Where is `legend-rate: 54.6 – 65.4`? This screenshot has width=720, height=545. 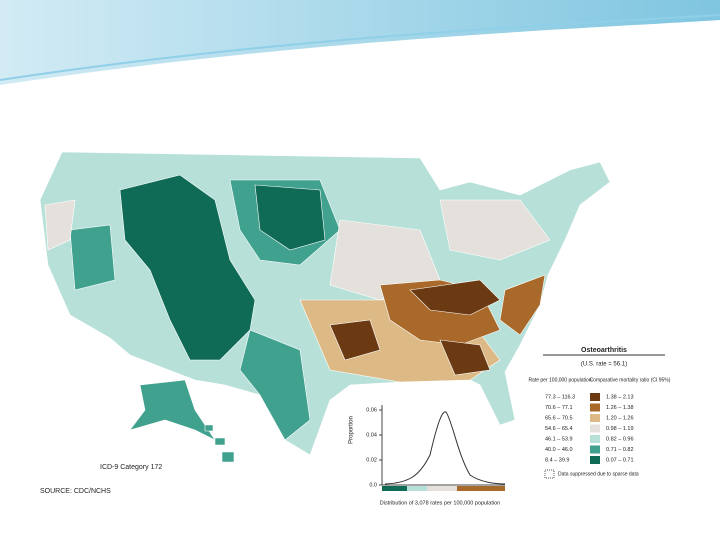
legend-rate: 54.6 – 65.4 is located at coordinates (559, 429).